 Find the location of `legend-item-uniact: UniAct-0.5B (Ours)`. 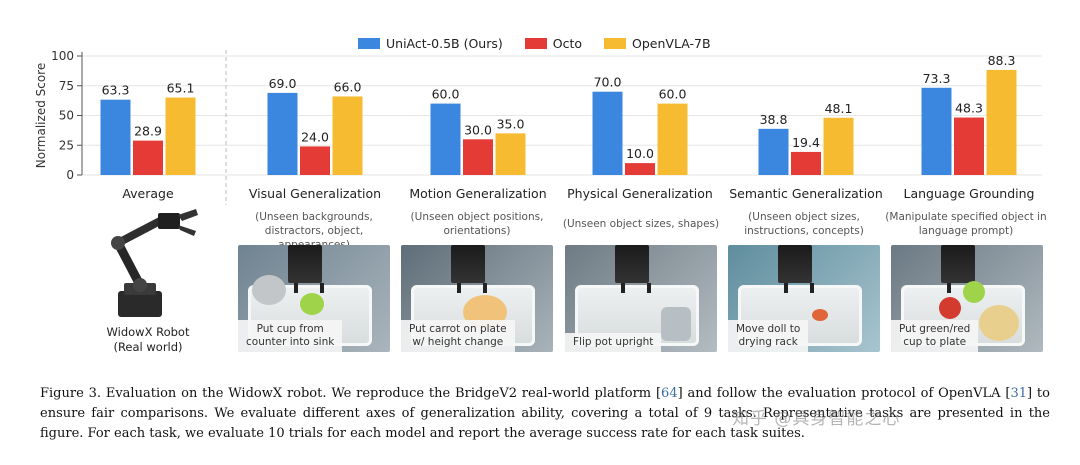

legend-item-uniact: UniAct-0.5B (Ours) is located at coordinates (430, 43).